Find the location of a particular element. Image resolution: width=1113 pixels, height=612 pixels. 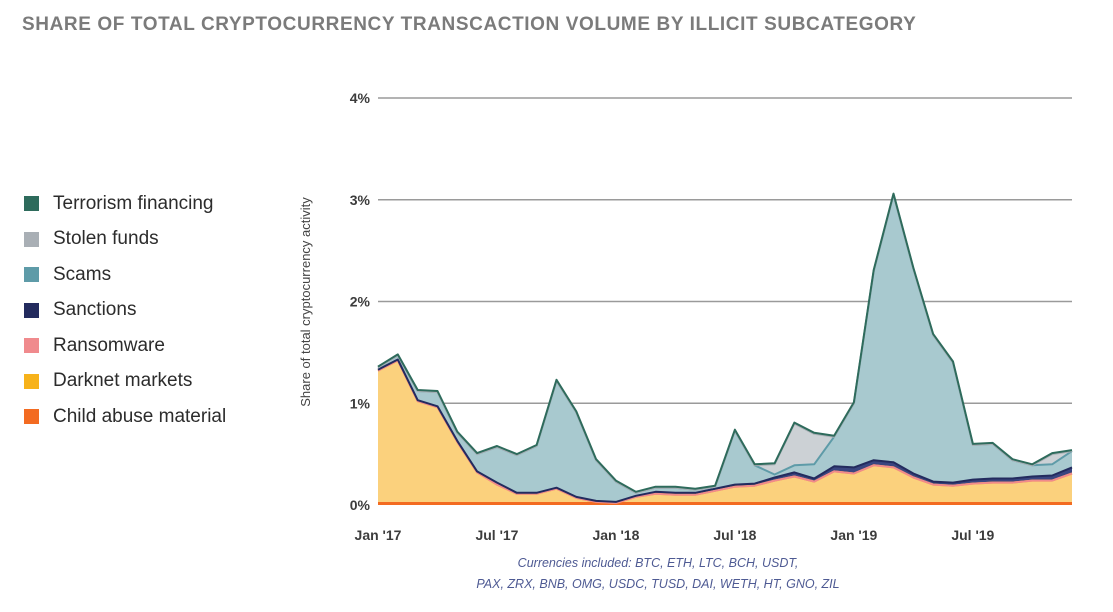

y-tick-label: 3% is located at coordinates (360, 200).